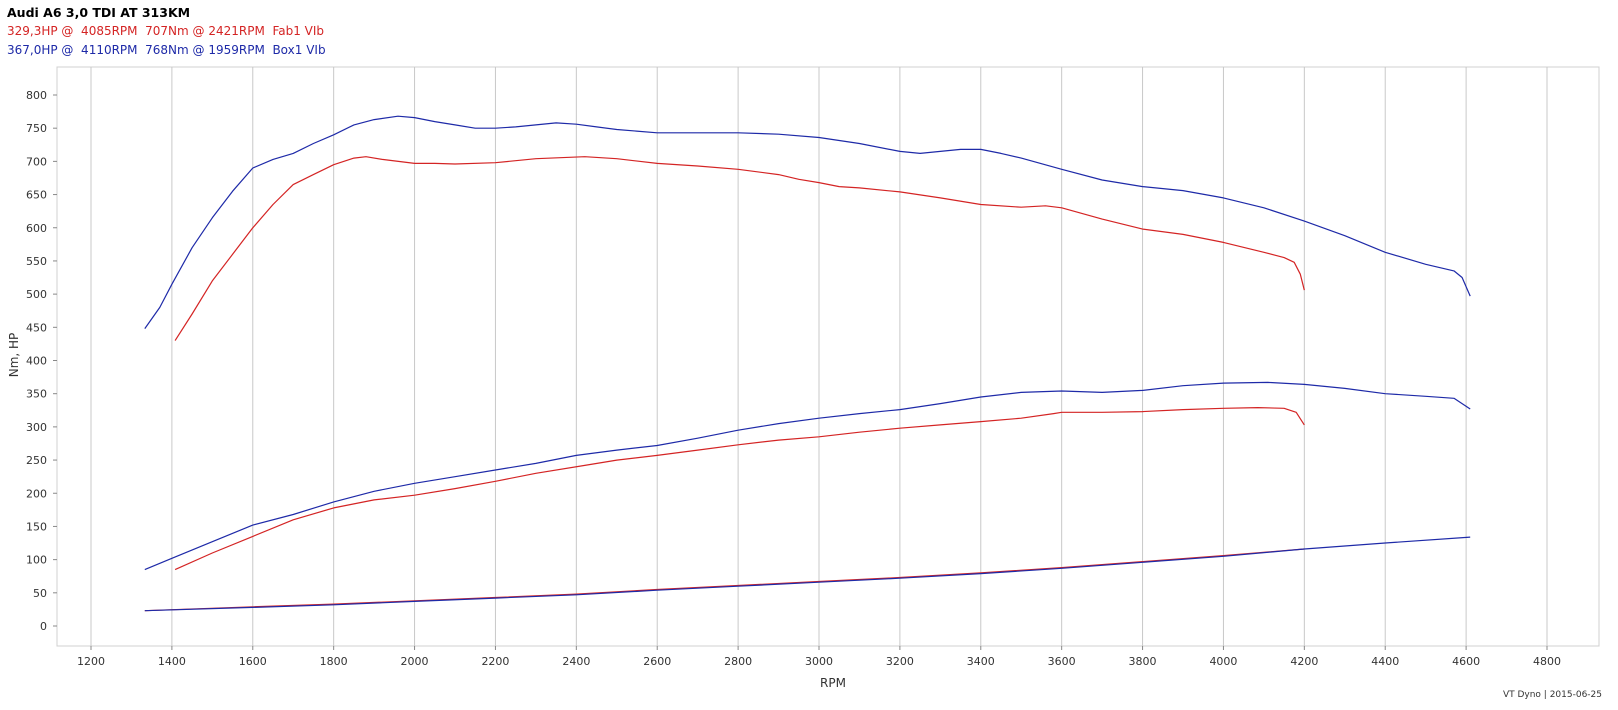 The width and height of the screenshot is (1618, 710). I want to click on y-tick-label: 0, so click(43, 626).